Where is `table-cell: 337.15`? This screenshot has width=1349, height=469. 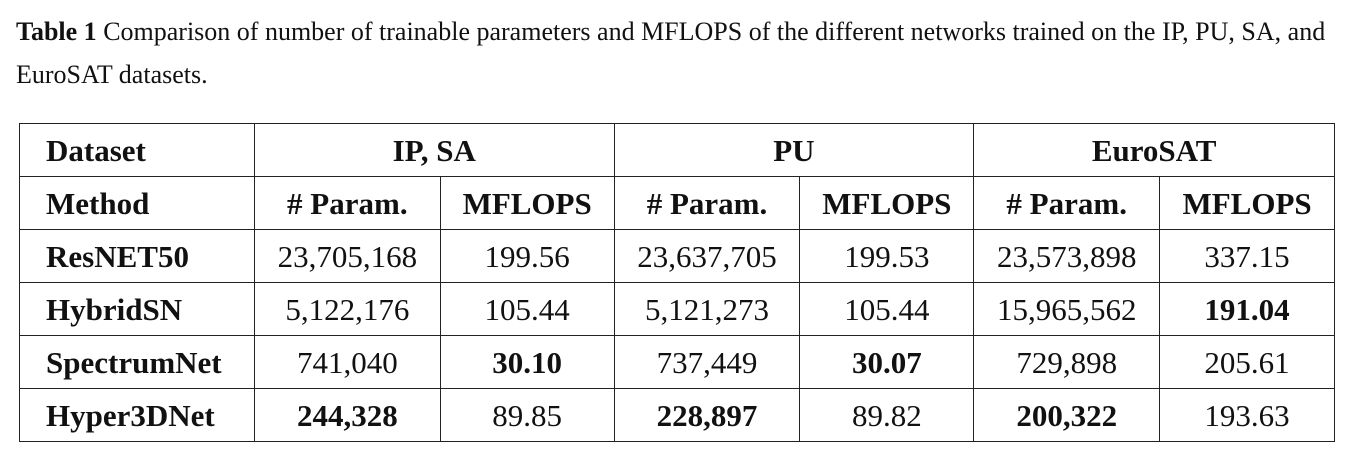
table-cell: 337.15 is located at coordinates (1247, 256).